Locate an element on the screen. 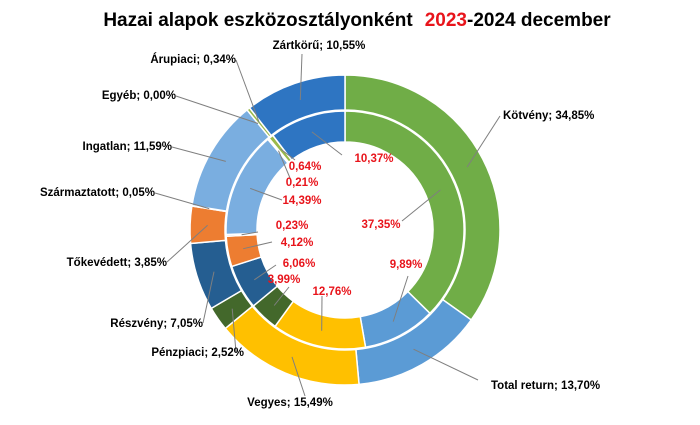  outer-leader-reszveny is located at coordinates (208, 297).